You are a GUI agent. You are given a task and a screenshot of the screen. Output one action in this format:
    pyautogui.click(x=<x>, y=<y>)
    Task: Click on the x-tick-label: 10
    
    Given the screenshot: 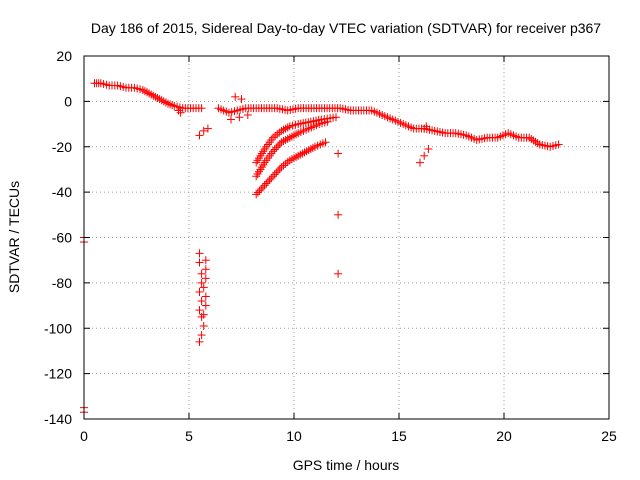 What is the action you would take?
    pyautogui.click(x=294, y=436)
    